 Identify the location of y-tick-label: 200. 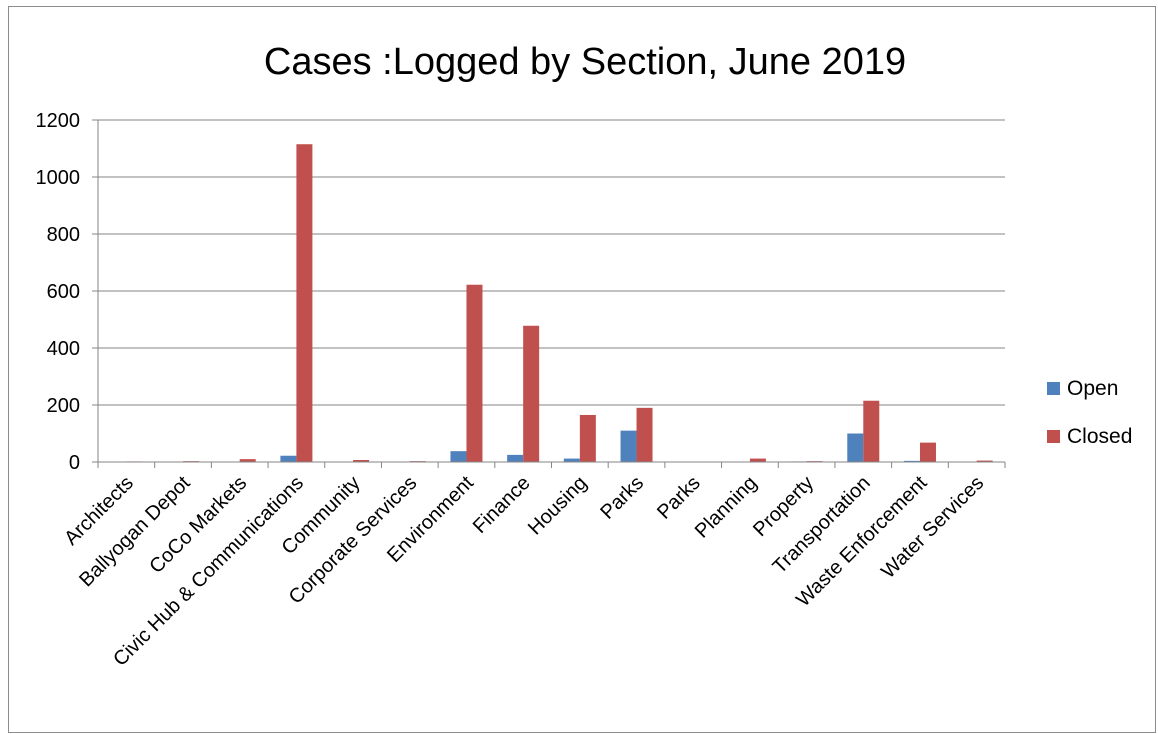
(63, 406).